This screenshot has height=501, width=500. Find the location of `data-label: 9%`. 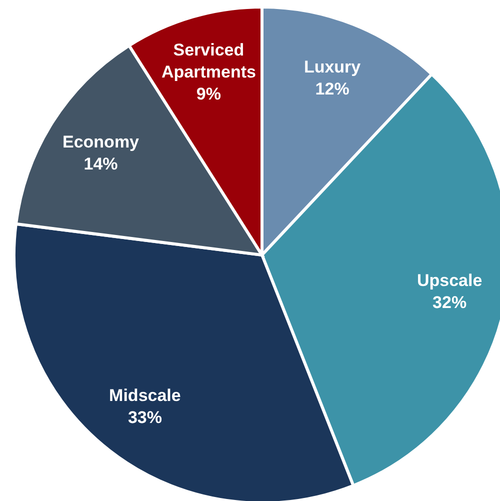

data-label: 9% is located at coordinates (209, 94).